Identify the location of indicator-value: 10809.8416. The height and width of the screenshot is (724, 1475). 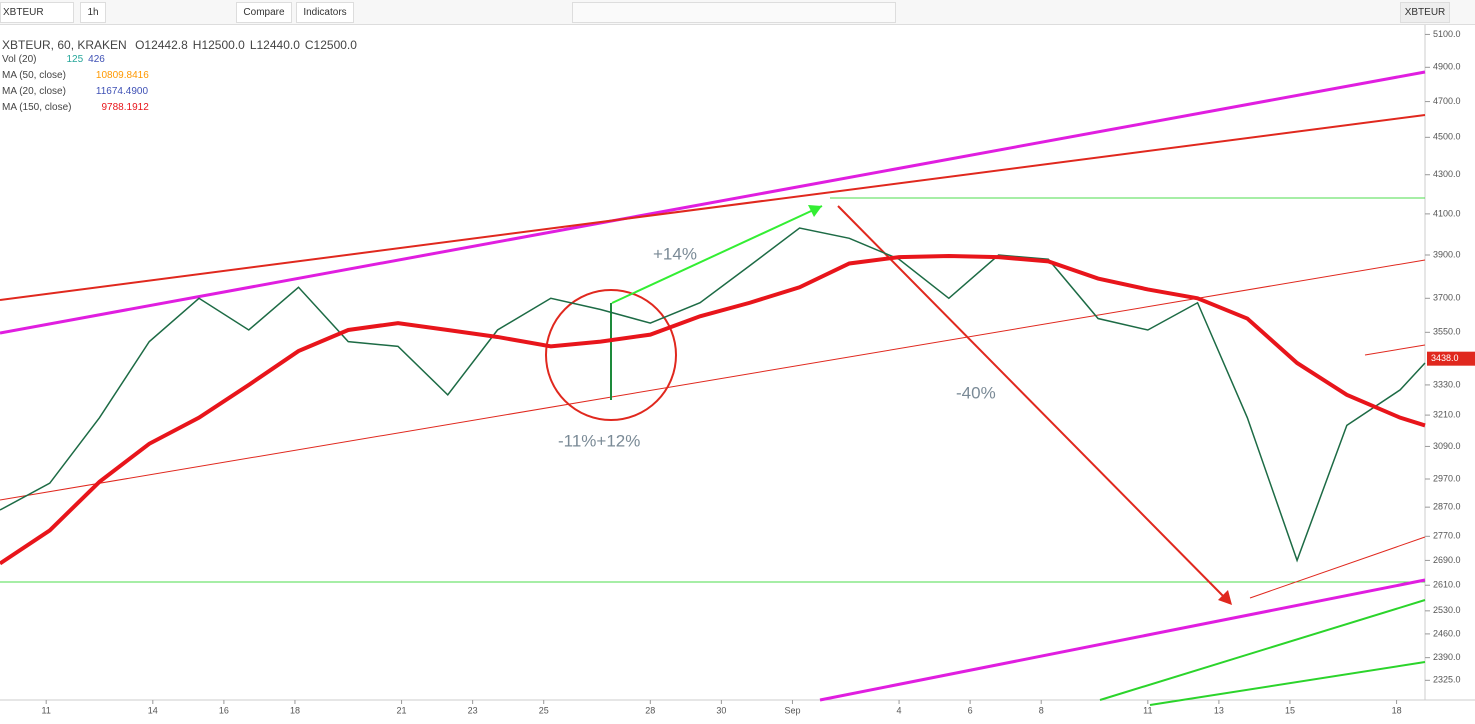
(122, 75).